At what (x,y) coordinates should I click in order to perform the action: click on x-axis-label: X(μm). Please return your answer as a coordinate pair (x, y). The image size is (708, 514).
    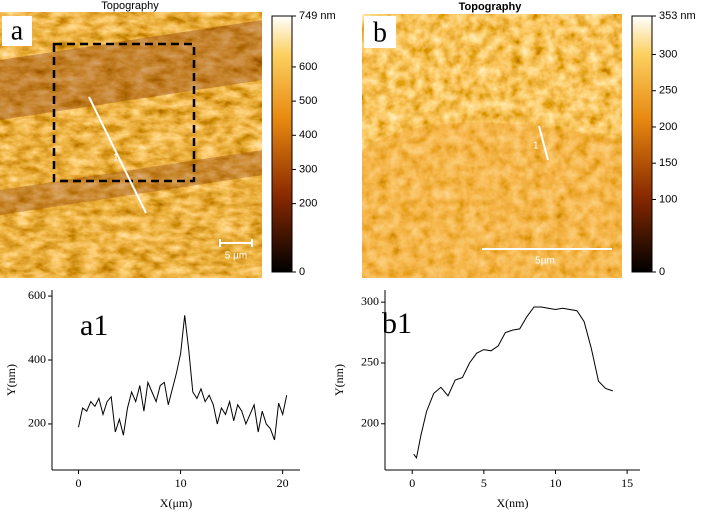
    Looking at the image, I should click on (176, 503).